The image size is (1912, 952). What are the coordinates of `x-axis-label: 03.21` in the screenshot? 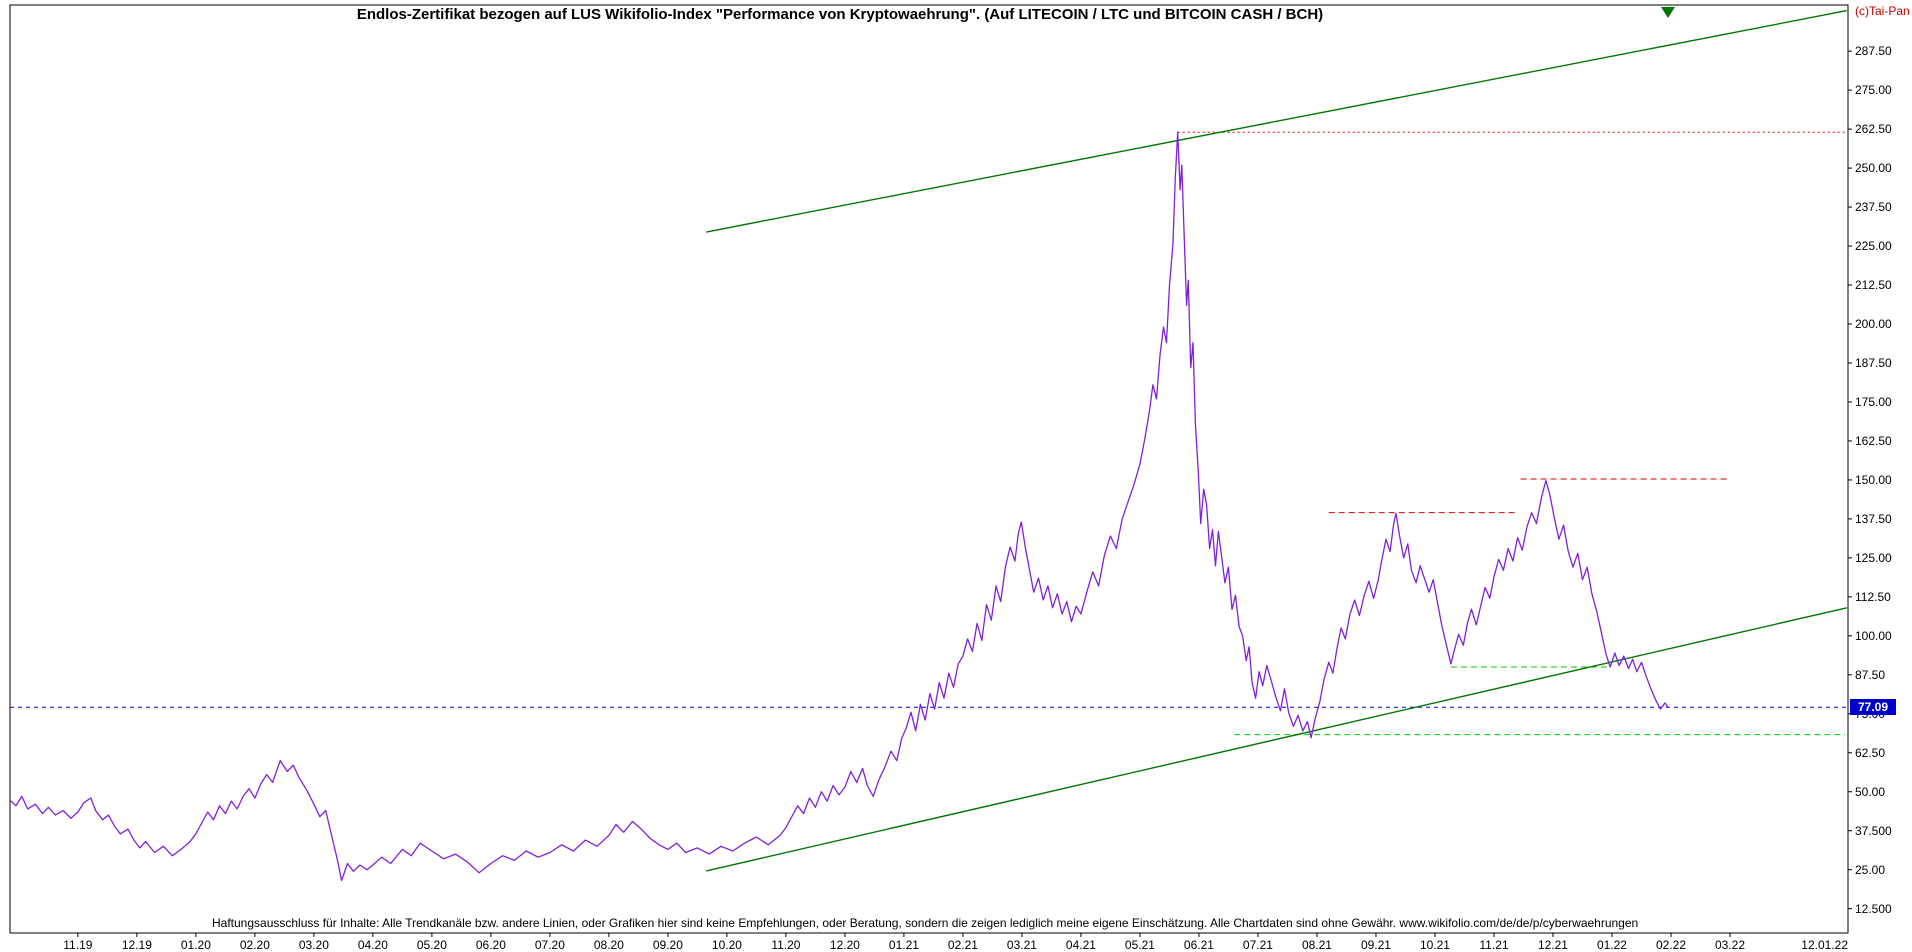 It's located at (1021, 945).